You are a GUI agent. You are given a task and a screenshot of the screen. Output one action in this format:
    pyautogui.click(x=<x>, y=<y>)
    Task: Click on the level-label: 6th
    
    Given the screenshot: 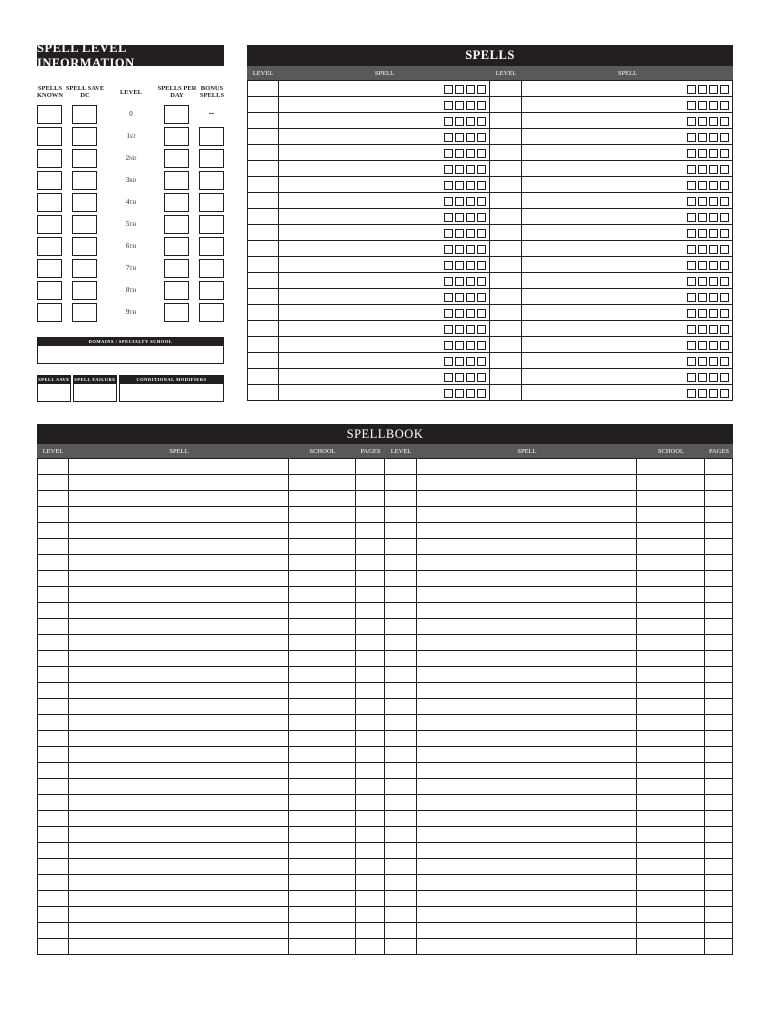 What is the action you would take?
    pyautogui.click(x=131, y=245)
    